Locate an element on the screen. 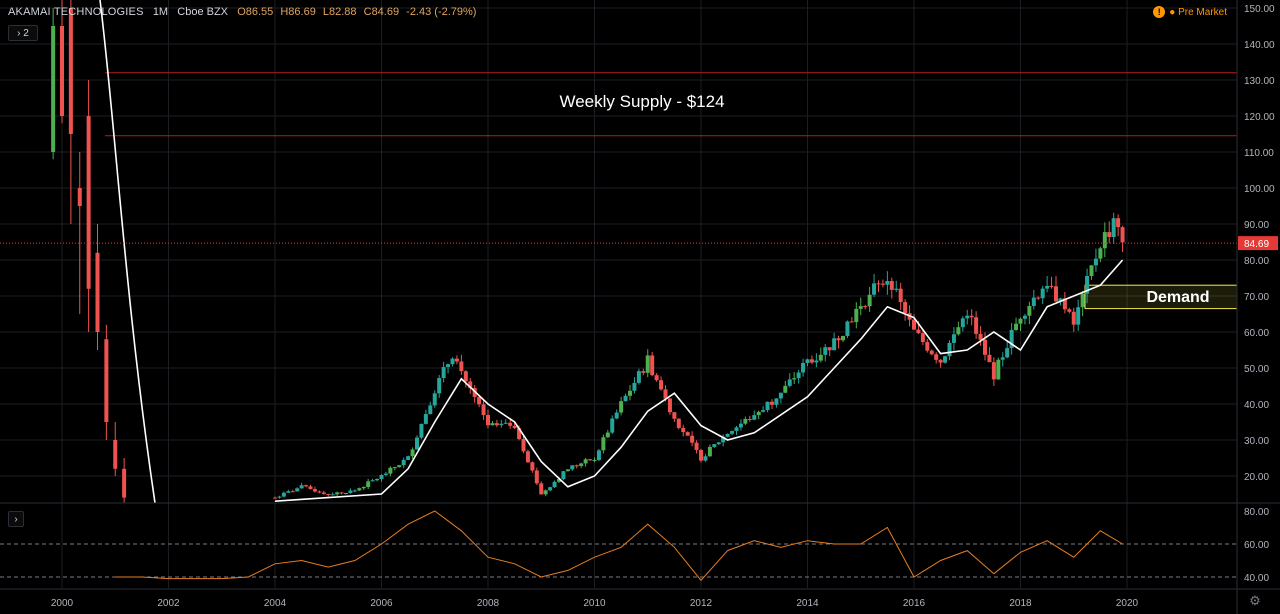 The image size is (1280, 614). premarket-indicator: ! ● Pre Market is located at coordinates (1190, 12).